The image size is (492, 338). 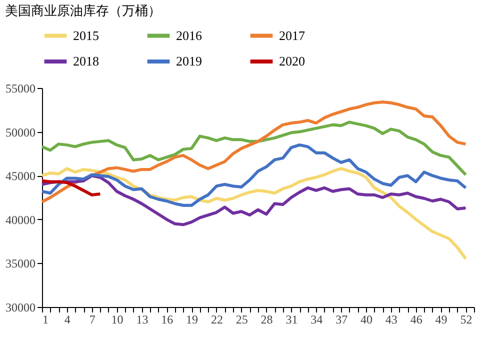 What do you see at coordinates (92, 319) in the screenshot?
I see `x-tick-label: 7` at bounding box center [92, 319].